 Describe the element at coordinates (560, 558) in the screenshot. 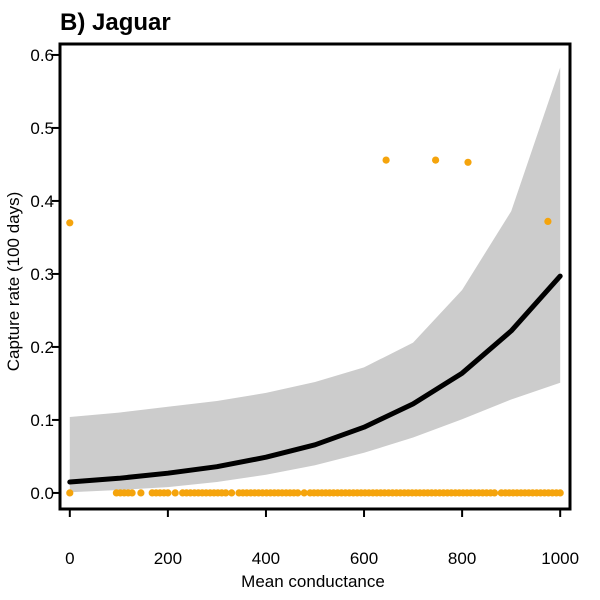

I see `x-tick-label: 1000` at that location.